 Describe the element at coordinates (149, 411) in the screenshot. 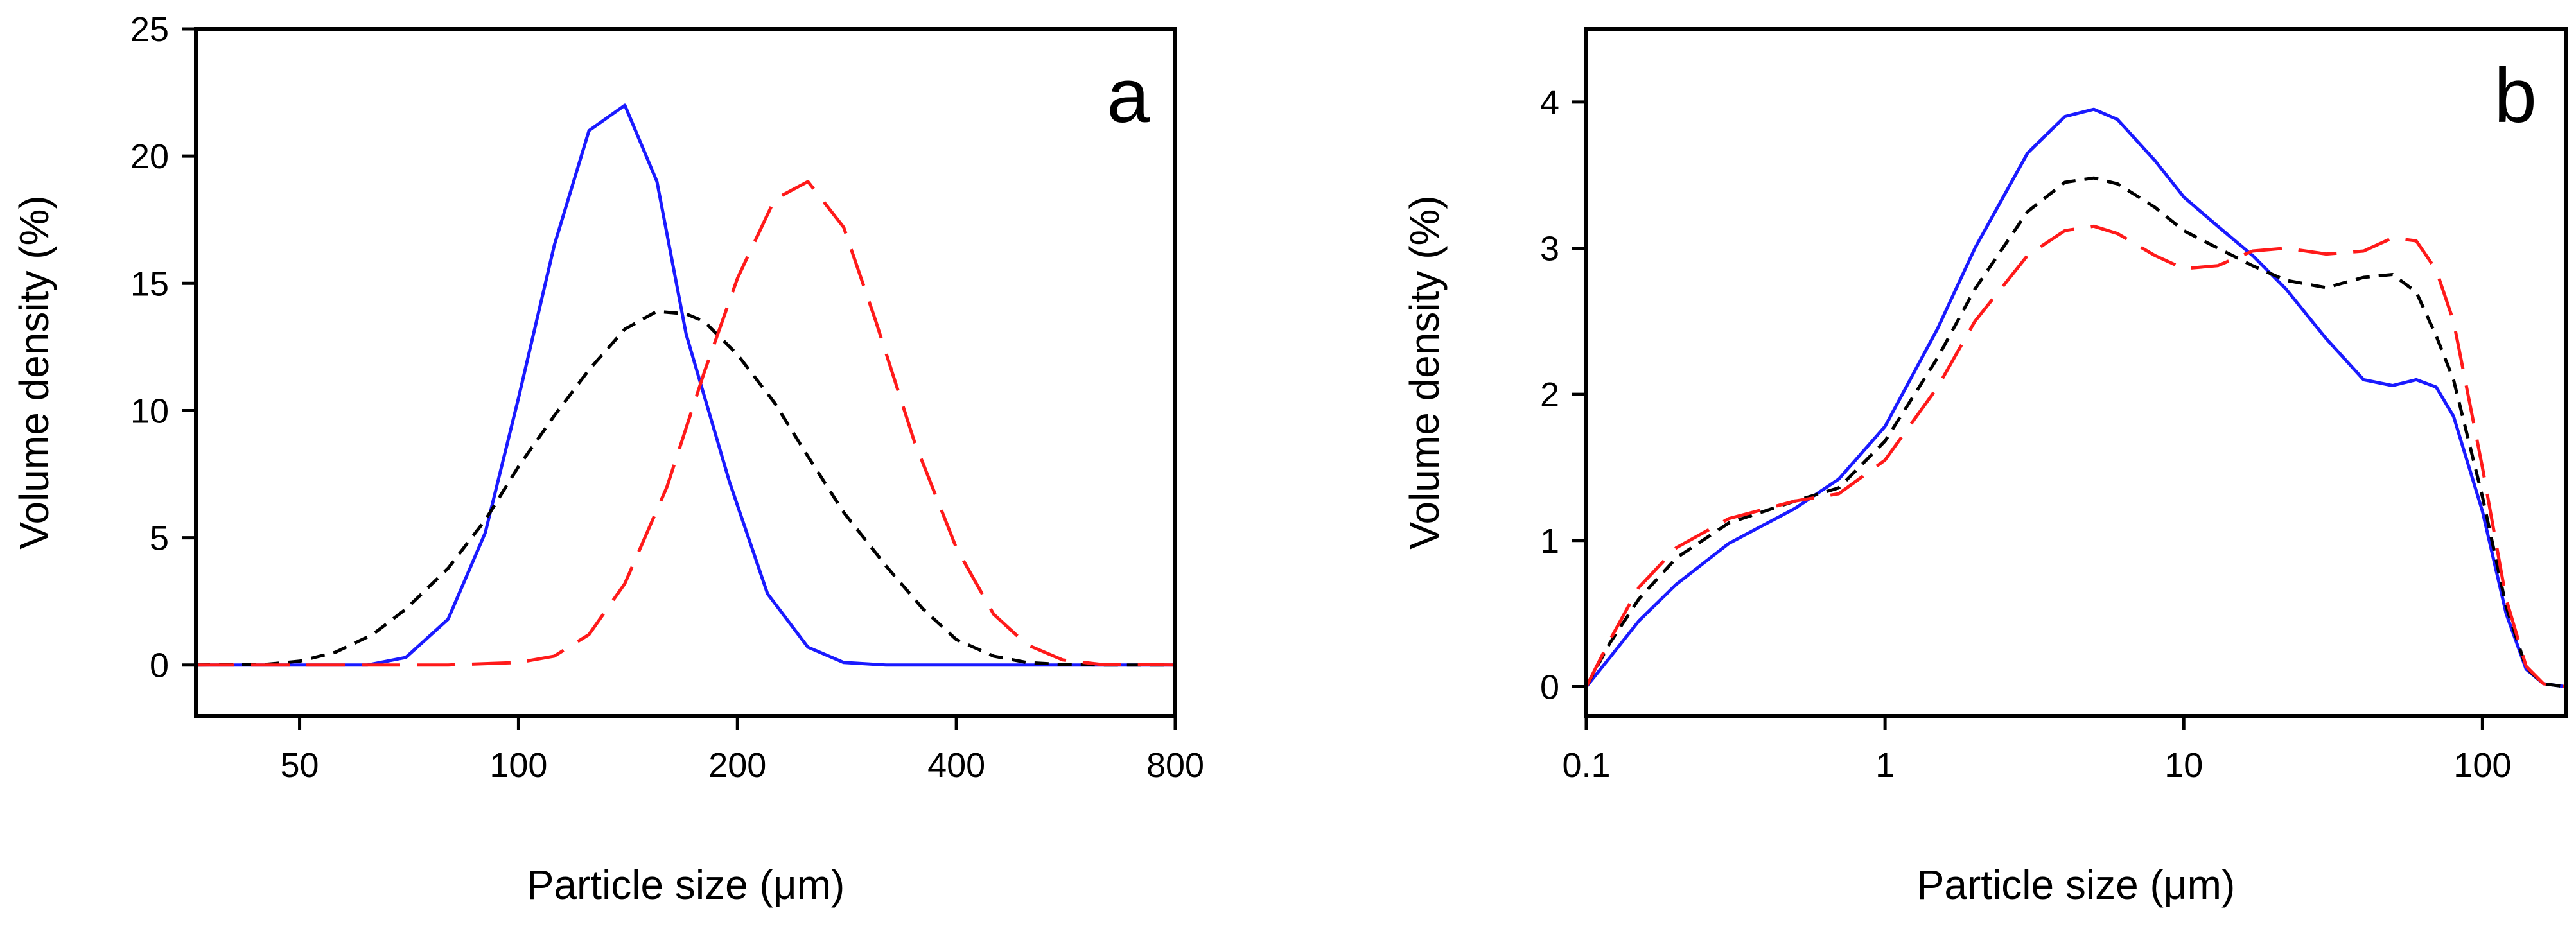

I see `chart-a-y-tick-label: 10` at that location.